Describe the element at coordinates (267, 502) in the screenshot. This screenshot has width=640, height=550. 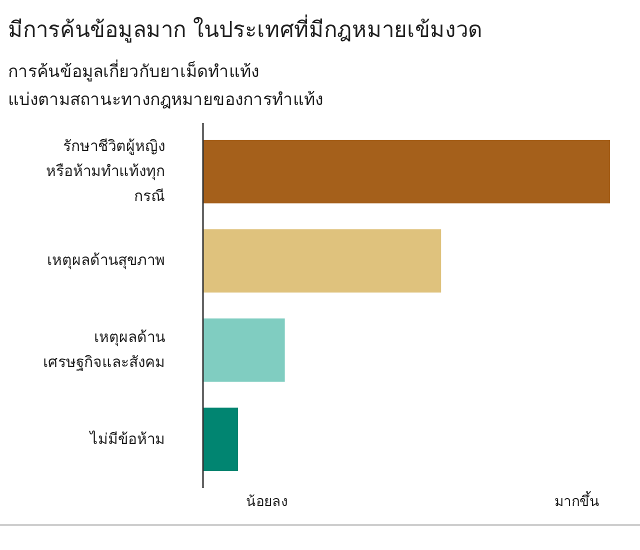
I see `text: น้อยลง` at that location.